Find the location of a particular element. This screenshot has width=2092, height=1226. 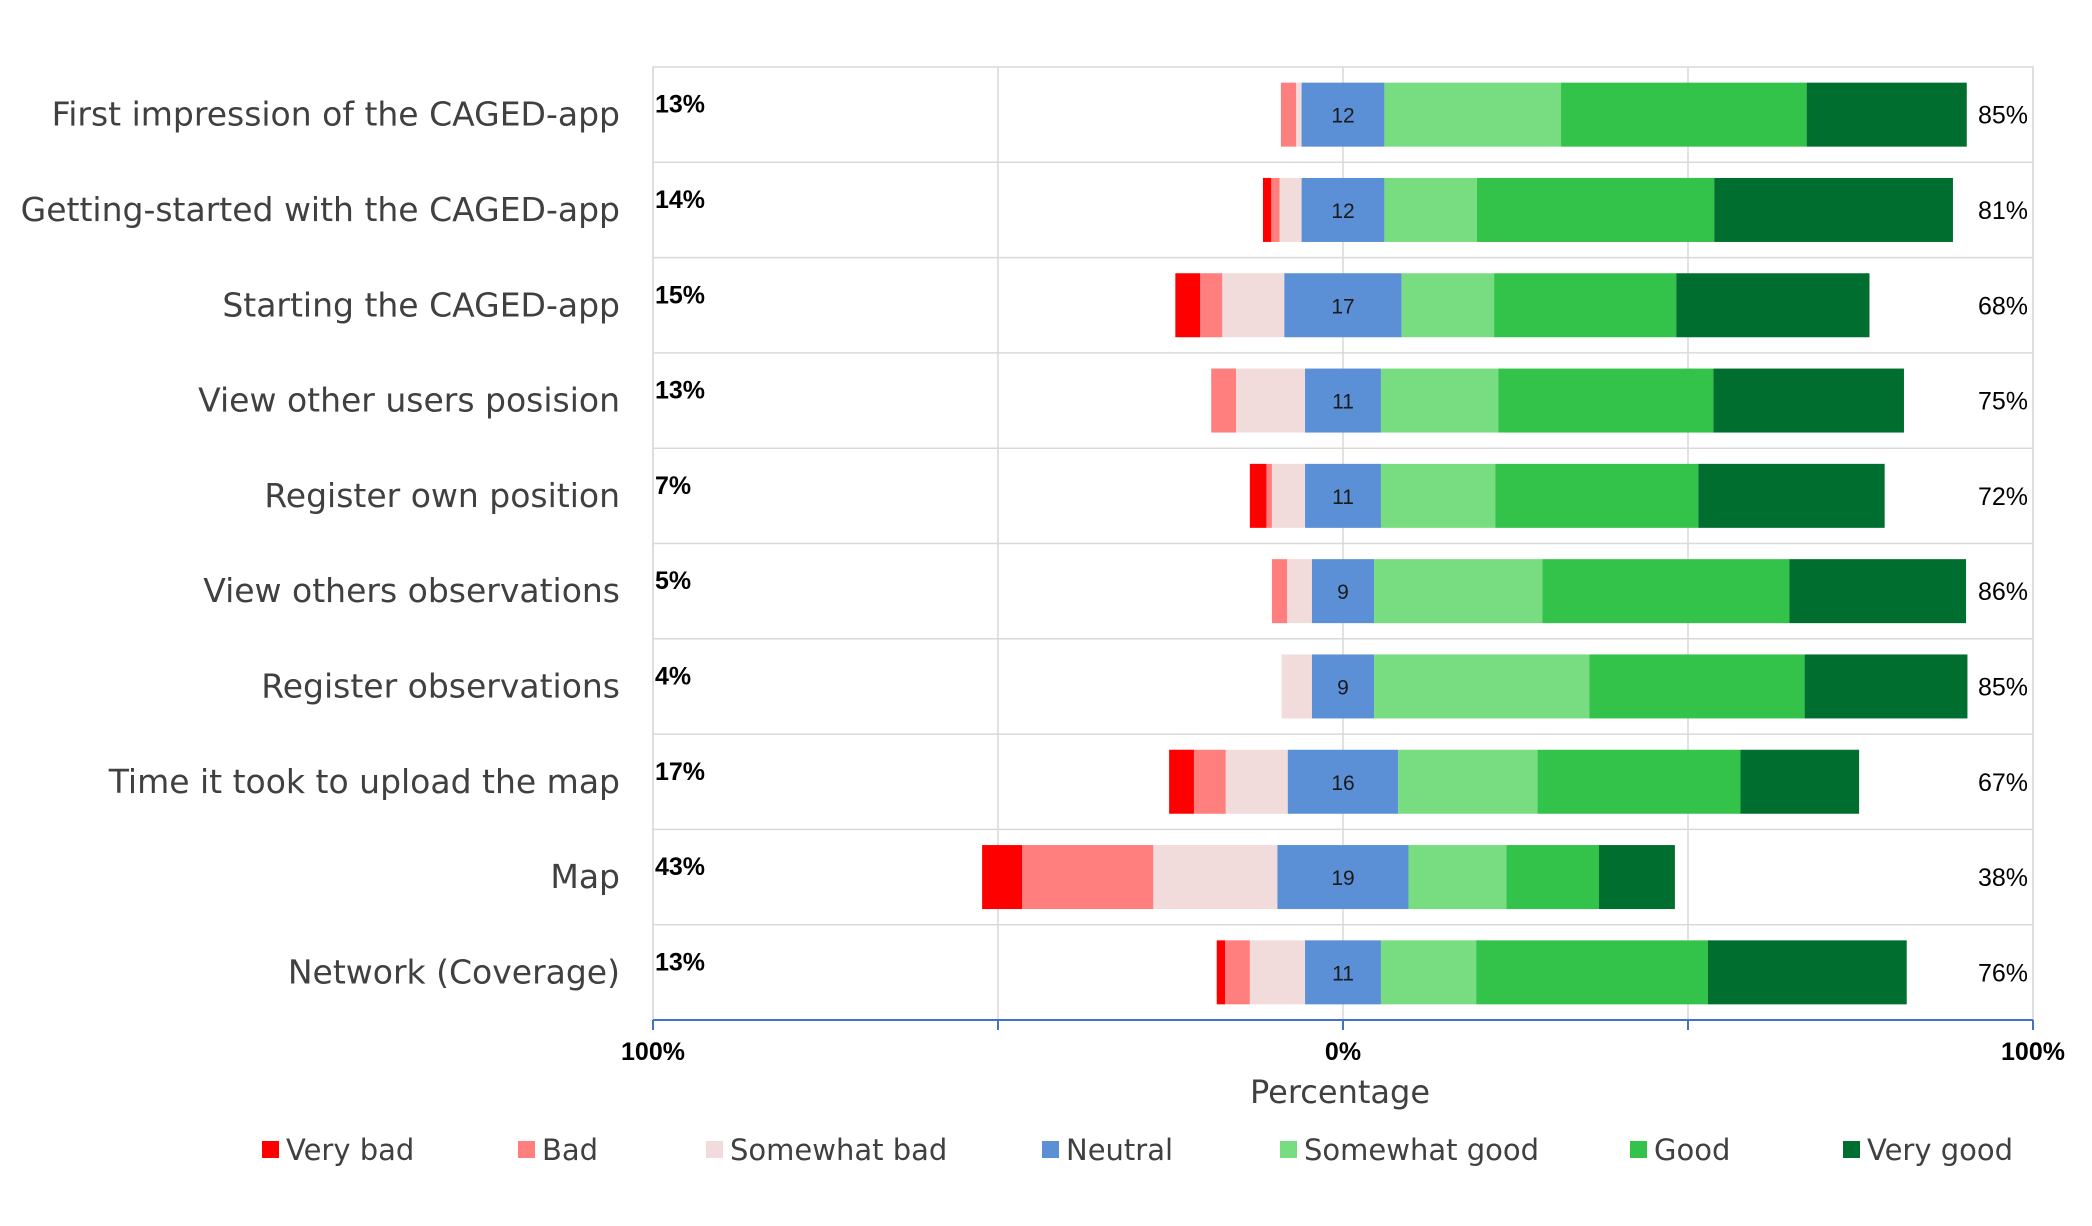

legend-label: Good is located at coordinates (1692, 1150).